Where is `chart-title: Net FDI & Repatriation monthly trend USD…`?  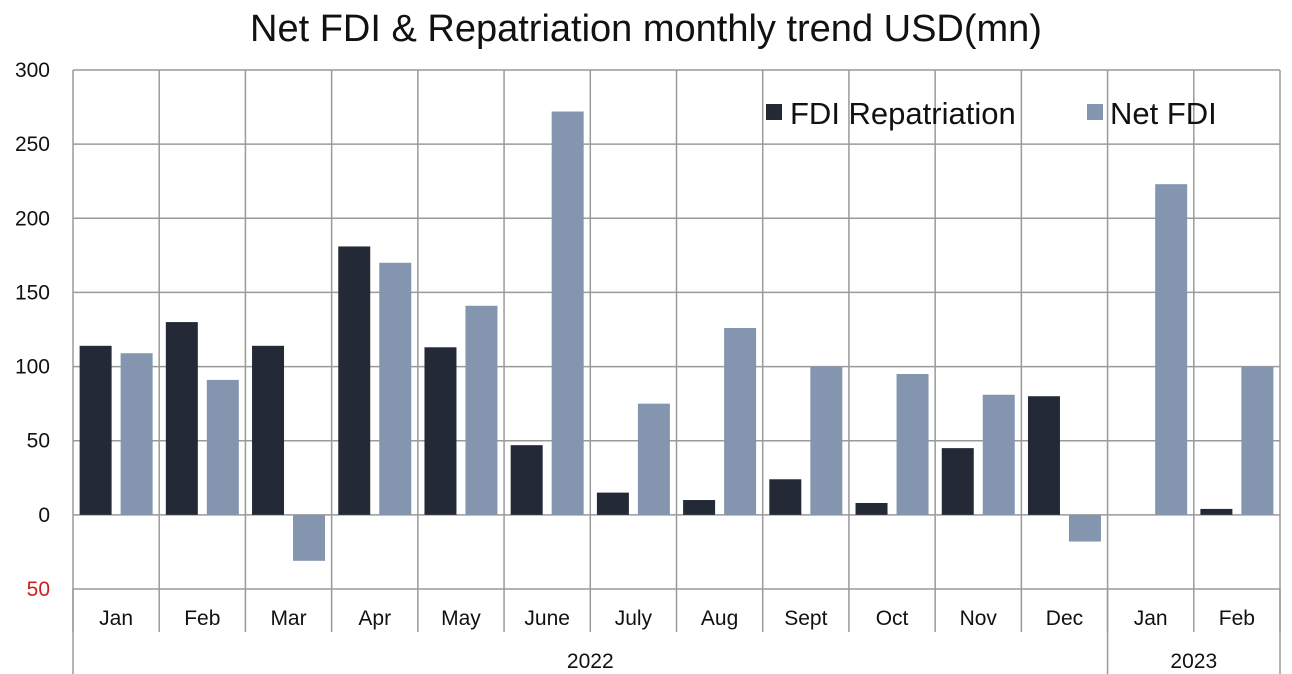 chart-title: Net FDI & Repatriation monthly trend USD… is located at coordinates (646, 29).